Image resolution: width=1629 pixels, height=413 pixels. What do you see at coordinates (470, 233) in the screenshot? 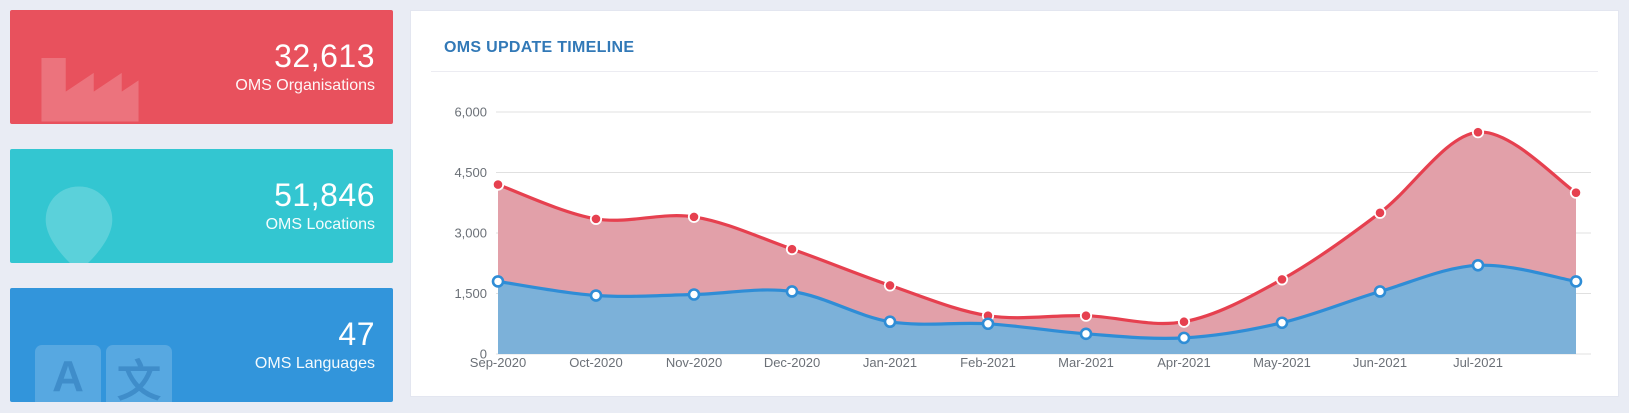
I see `svg-text: 3,000` at bounding box center [470, 233].